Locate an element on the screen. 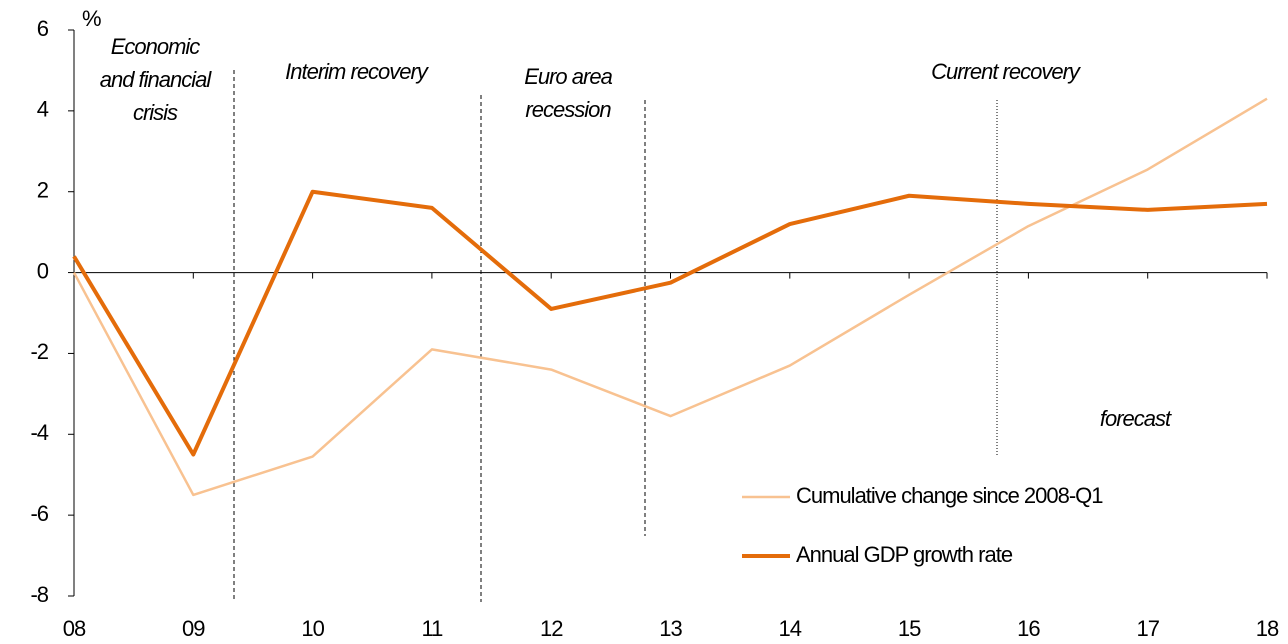 The height and width of the screenshot is (644, 1288). annotation: Economic is located at coordinates (156, 46).